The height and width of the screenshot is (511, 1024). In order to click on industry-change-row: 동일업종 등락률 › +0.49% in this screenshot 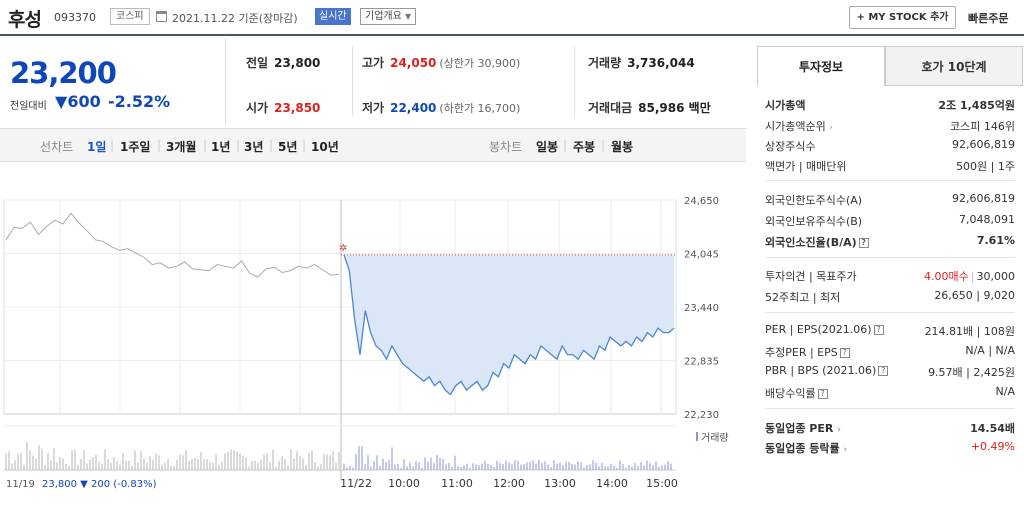, I will do `click(890, 447)`.